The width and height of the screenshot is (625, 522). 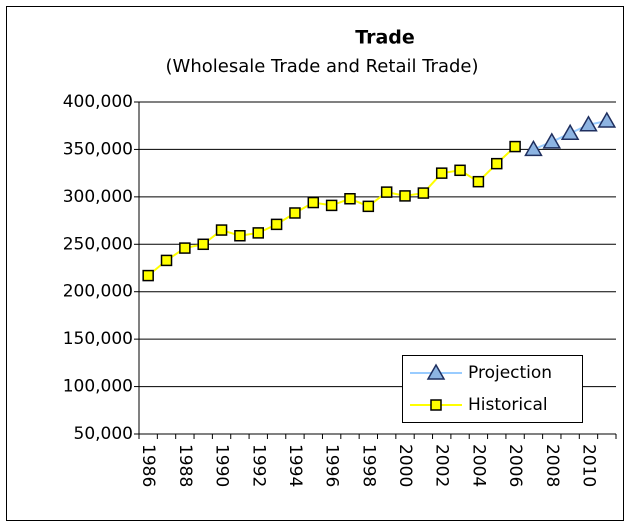 I want to click on chart-subtitle: (Wholesale Trade and Retail Trade), so click(x=322, y=66).